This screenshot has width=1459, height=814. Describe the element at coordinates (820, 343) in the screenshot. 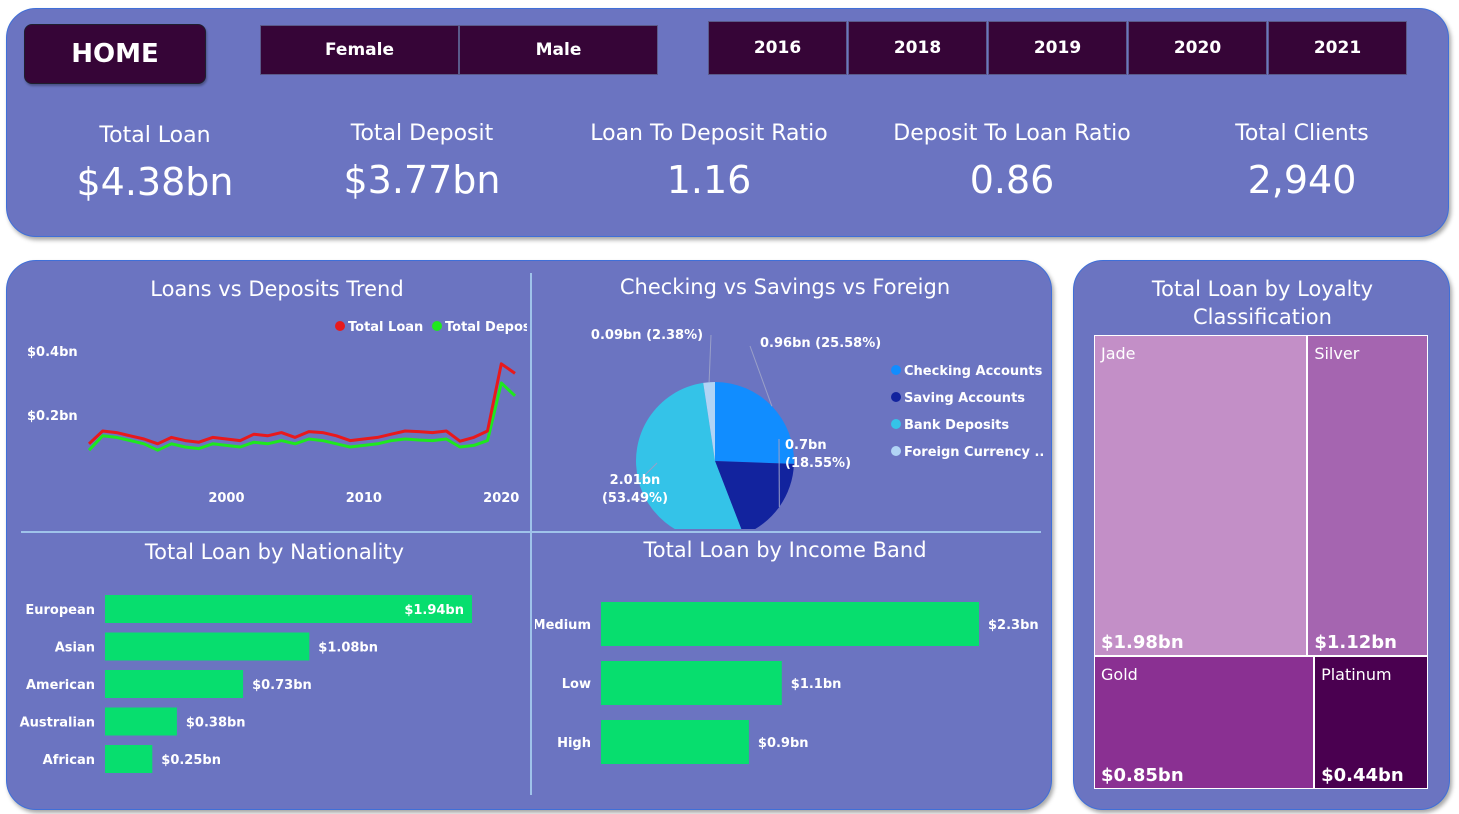

I see `pie-data-label-checking: 0.96bn (25.58%)` at that location.